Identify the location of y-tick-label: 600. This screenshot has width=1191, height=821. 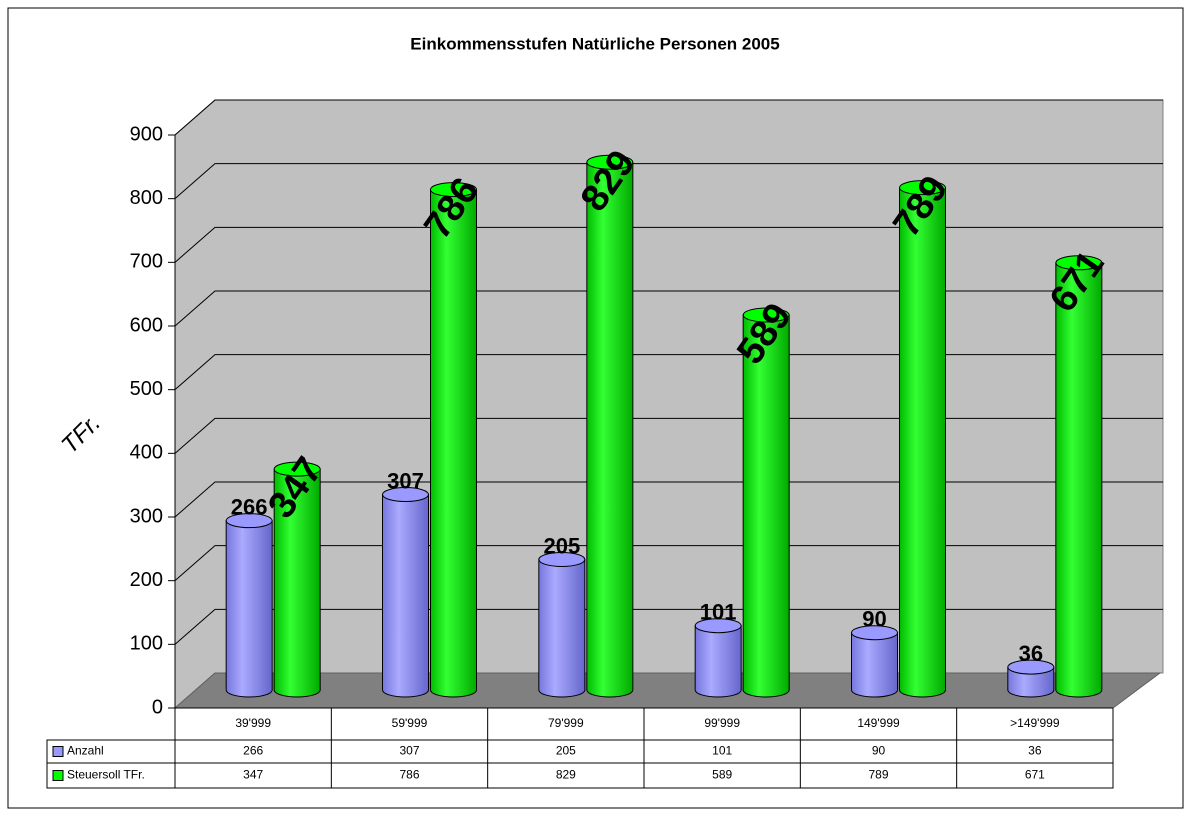
(146, 325).